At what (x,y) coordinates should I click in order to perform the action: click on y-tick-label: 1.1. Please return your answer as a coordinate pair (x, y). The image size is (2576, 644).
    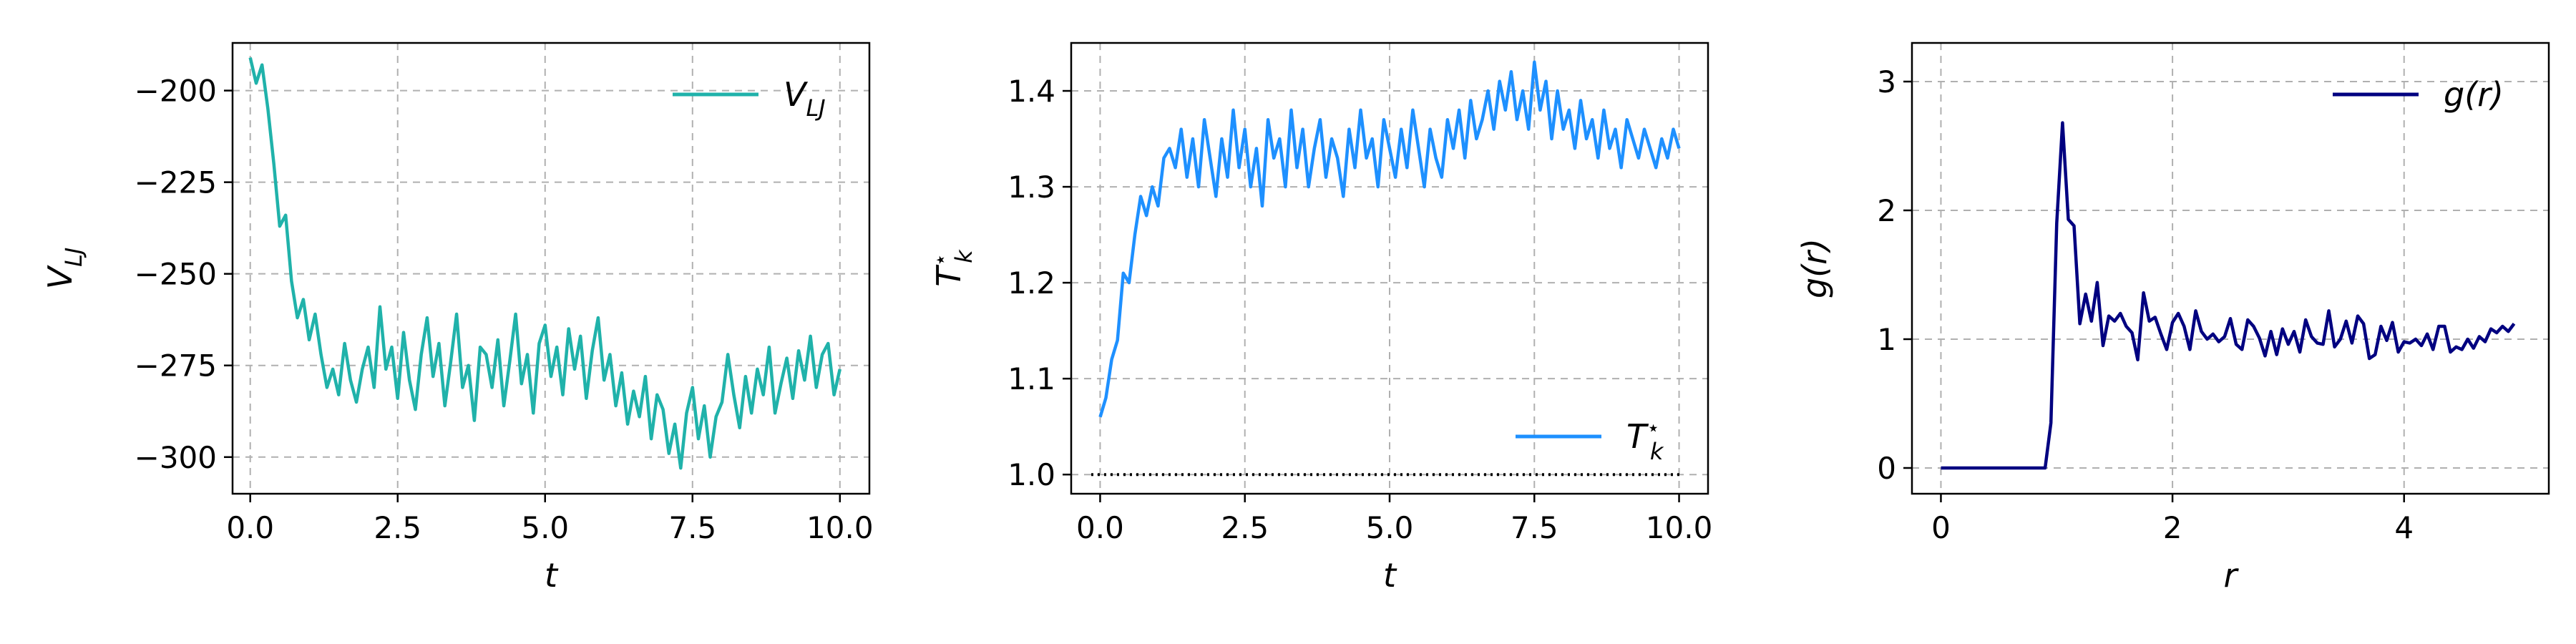
    Looking at the image, I should click on (1031, 378).